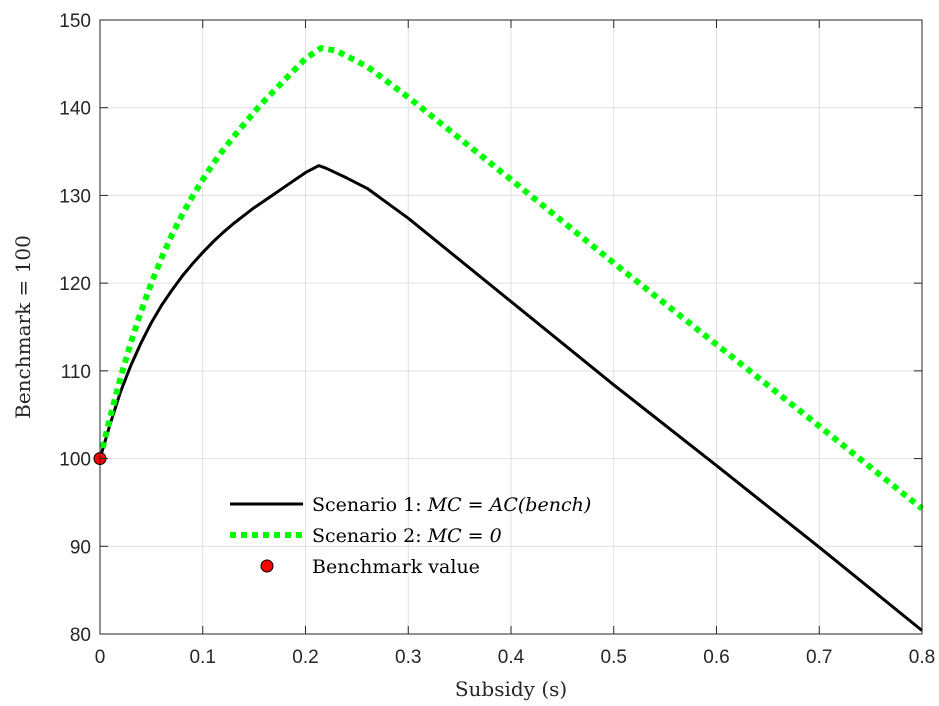  What do you see at coordinates (922, 657) in the screenshot?
I see `x-tick-label: 0.8` at bounding box center [922, 657].